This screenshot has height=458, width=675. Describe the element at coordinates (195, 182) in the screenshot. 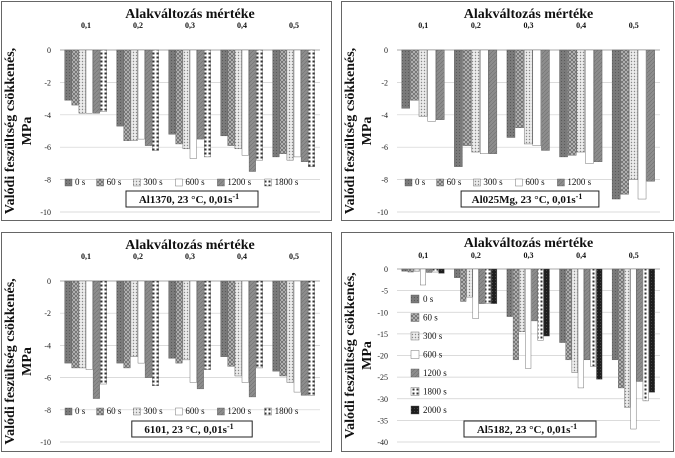

I see `legend-label: 600 s` at that location.